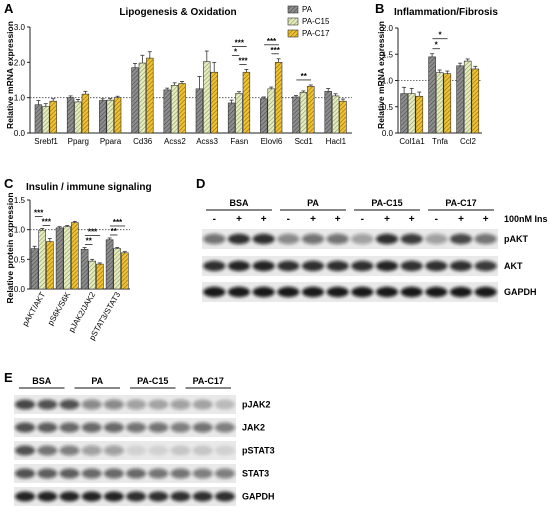  What do you see at coordinates (38, 119) in the screenshot?
I see `chart-a-bar-srebf1-pa` at bounding box center [38, 119].